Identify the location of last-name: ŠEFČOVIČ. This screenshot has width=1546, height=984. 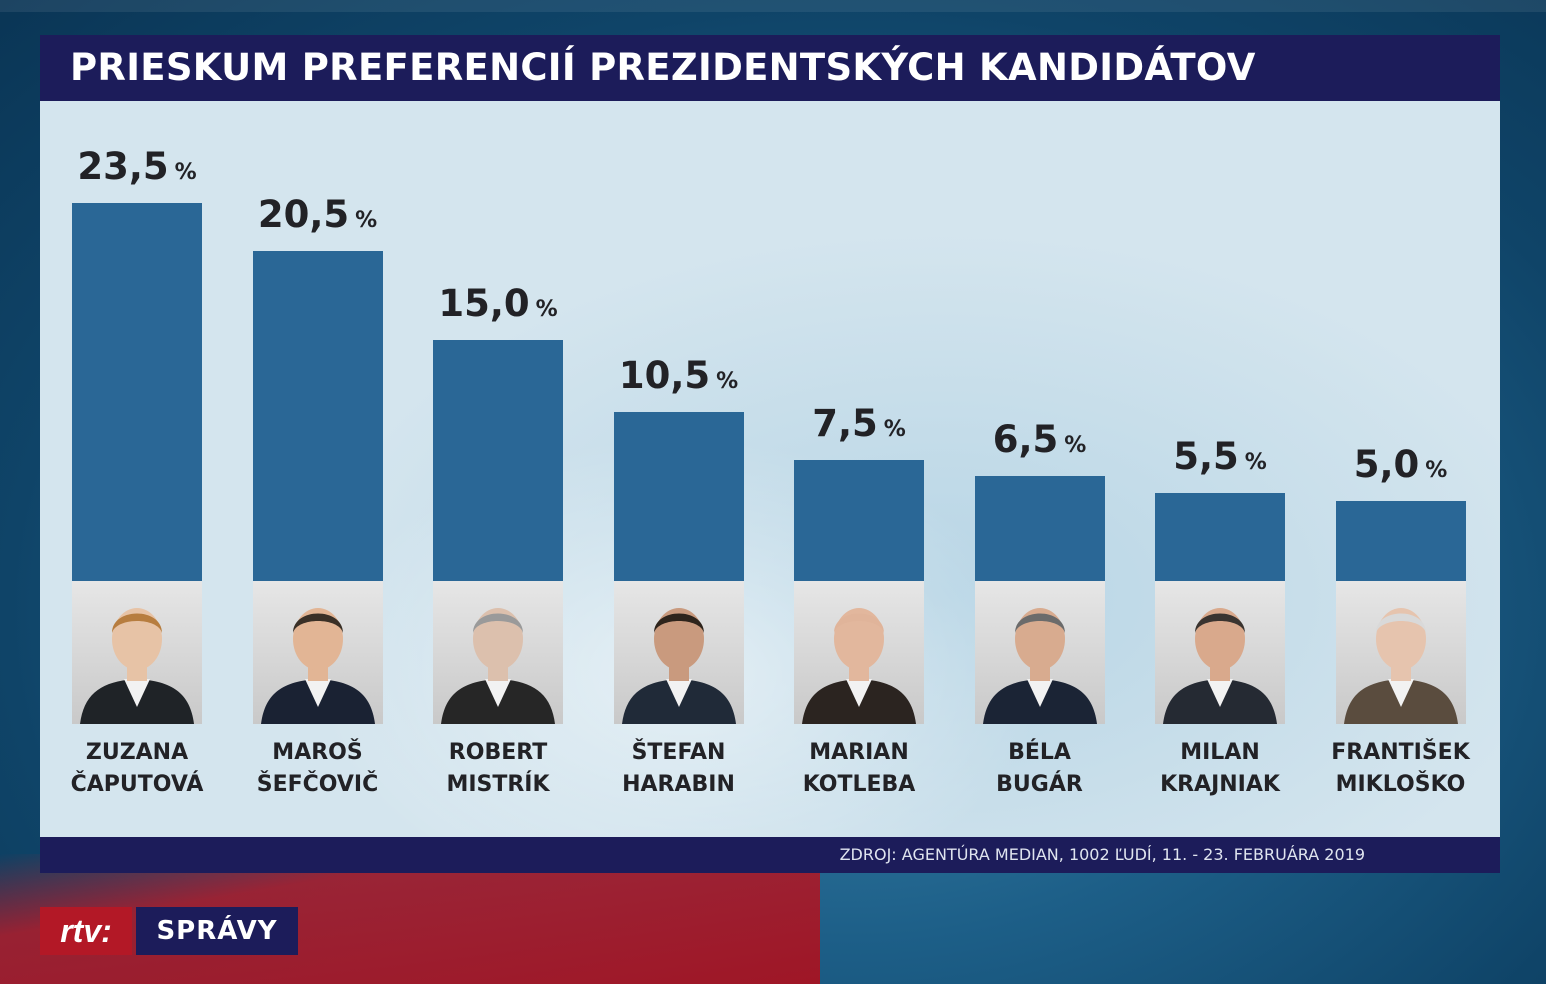
(317, 784).